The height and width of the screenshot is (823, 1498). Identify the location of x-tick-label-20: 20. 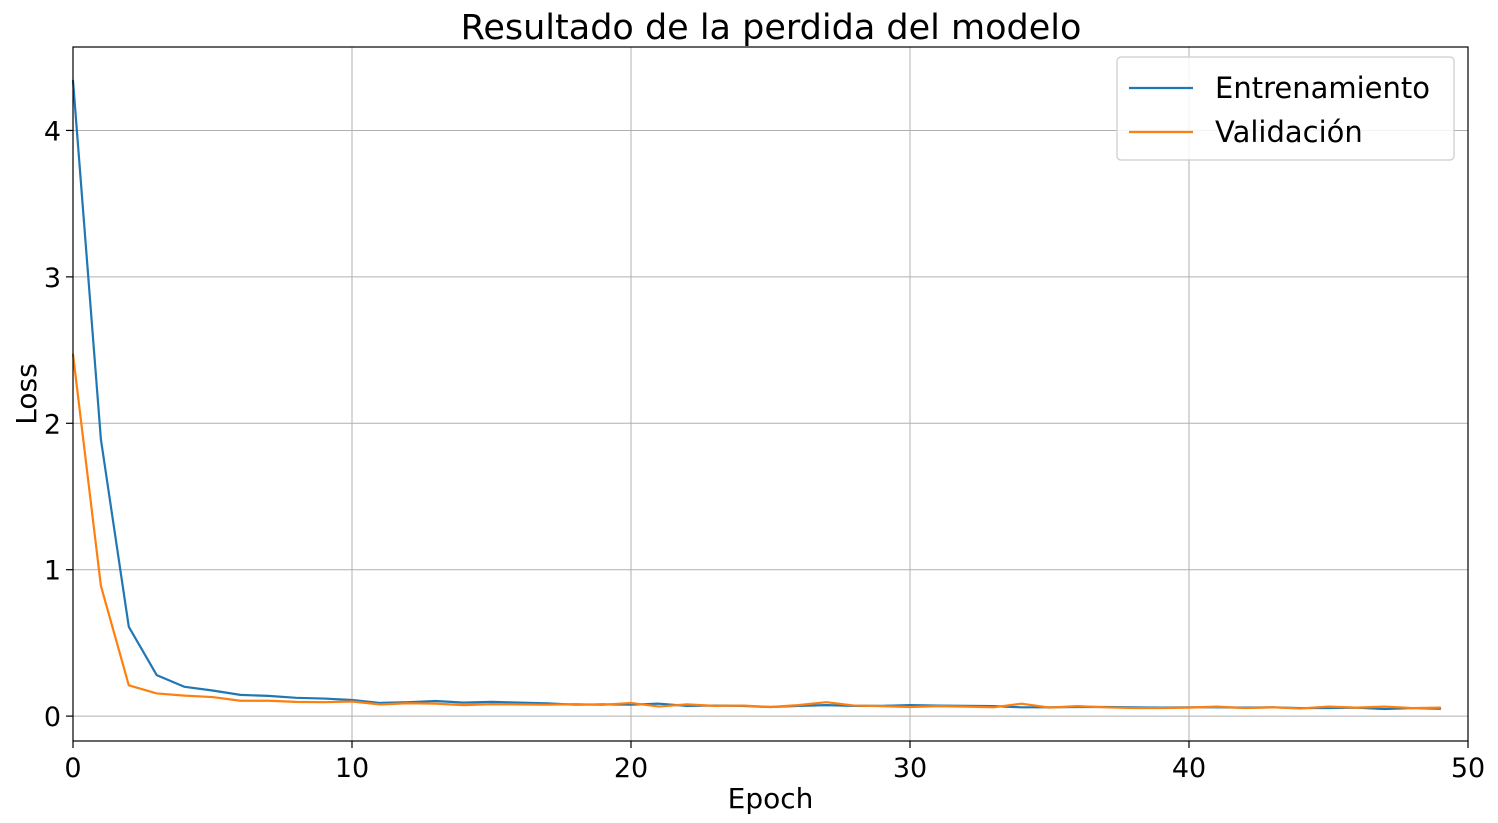
(631, 768).